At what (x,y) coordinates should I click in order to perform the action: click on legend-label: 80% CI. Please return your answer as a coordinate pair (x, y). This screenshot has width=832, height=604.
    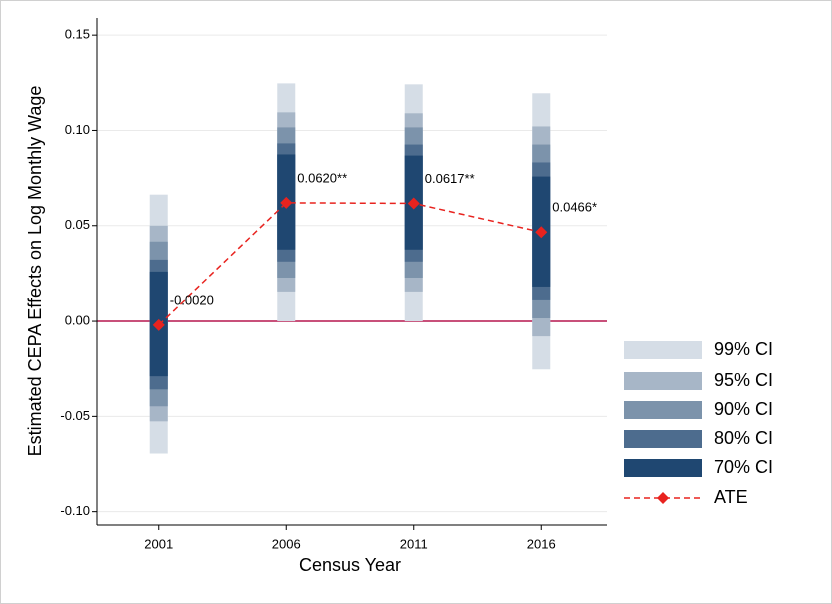
    Looking at the image, I should click on (743, 438).